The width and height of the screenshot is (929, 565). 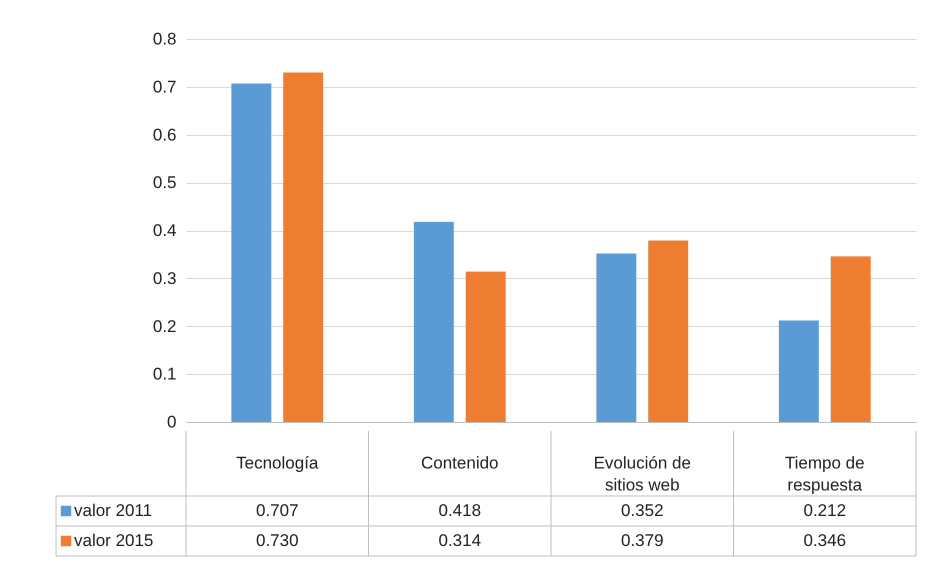 What do you see at coordinates (824, 474) in the screenshot?
I see `x-tick-label: Tiempo de respuesta` at bounding box center [824, 474].